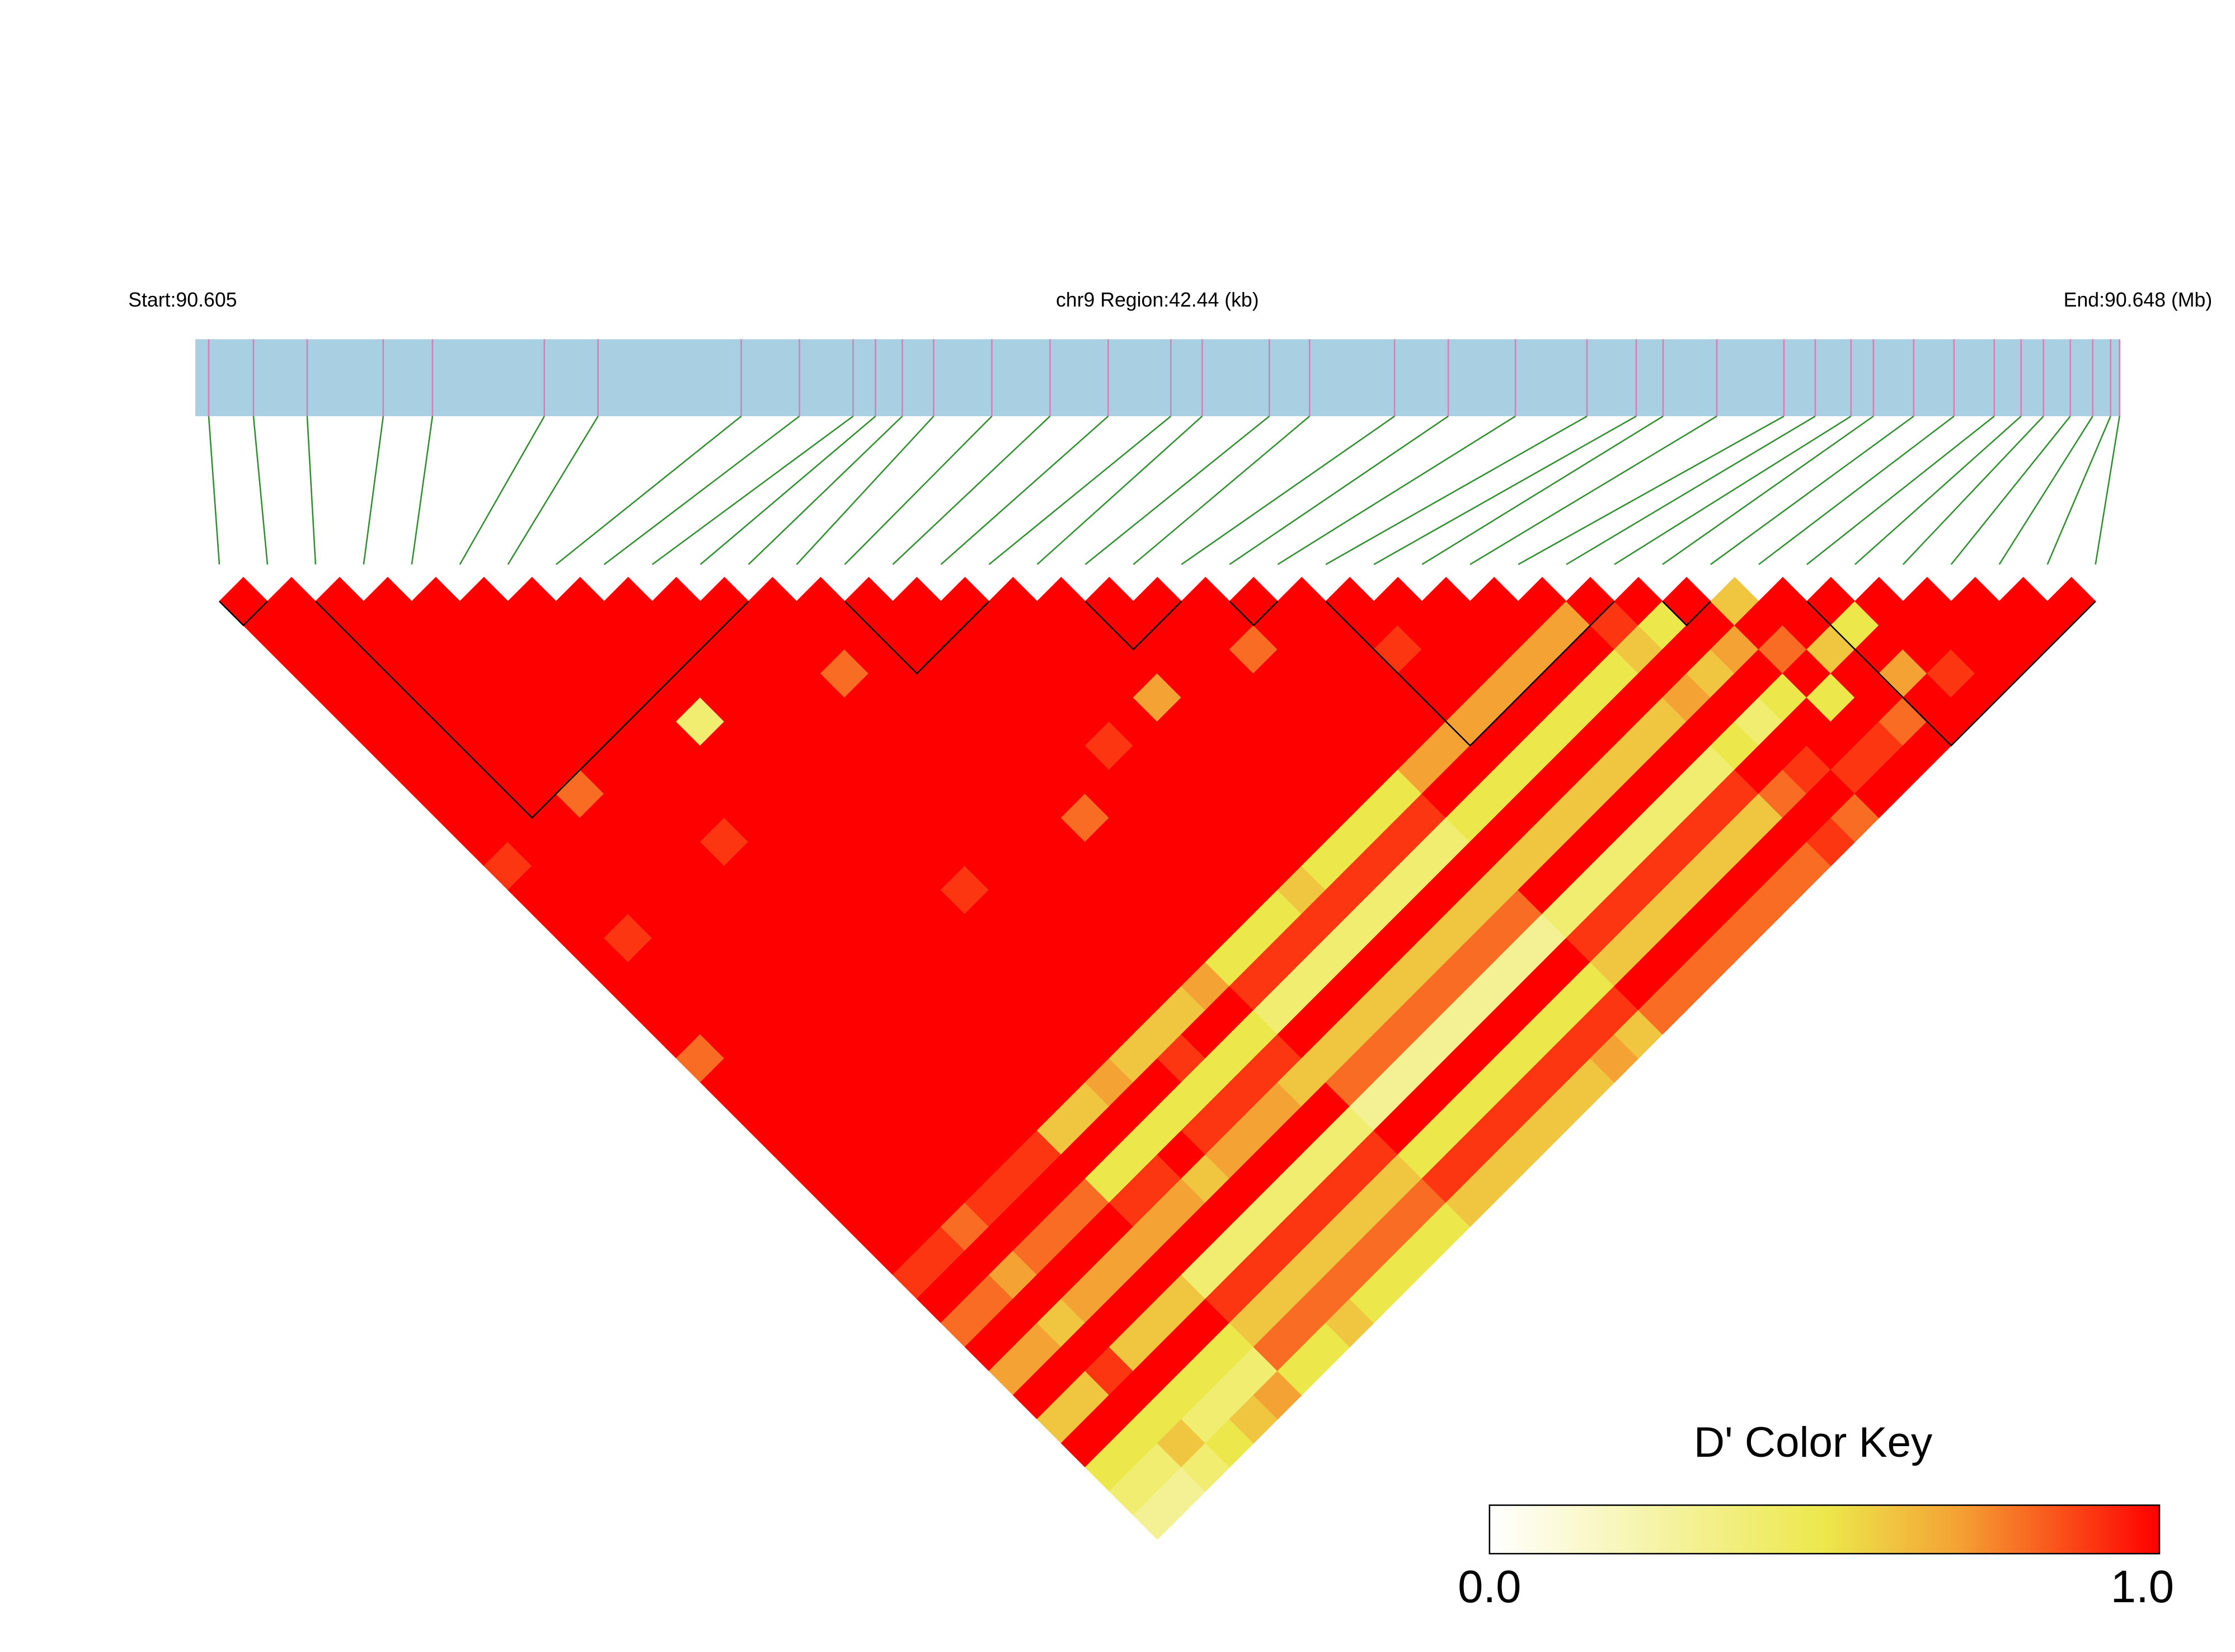 The height and width of the screenshot is (1652, 2235). Describe the element at coordinates (1157, 300) in the screenshot. I see `region-label: chr9 Region:42.44 (kb)` at that location.